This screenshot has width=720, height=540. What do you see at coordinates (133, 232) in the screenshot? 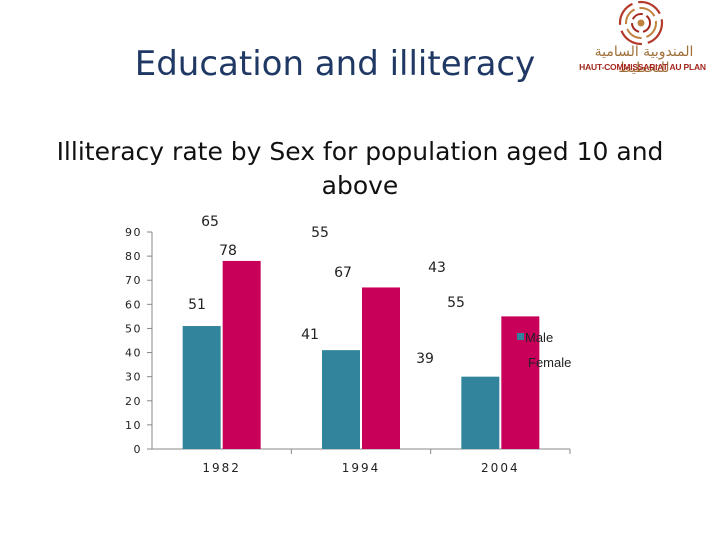
I see `y-tick-label: 90` at bounding box center [133, 232].